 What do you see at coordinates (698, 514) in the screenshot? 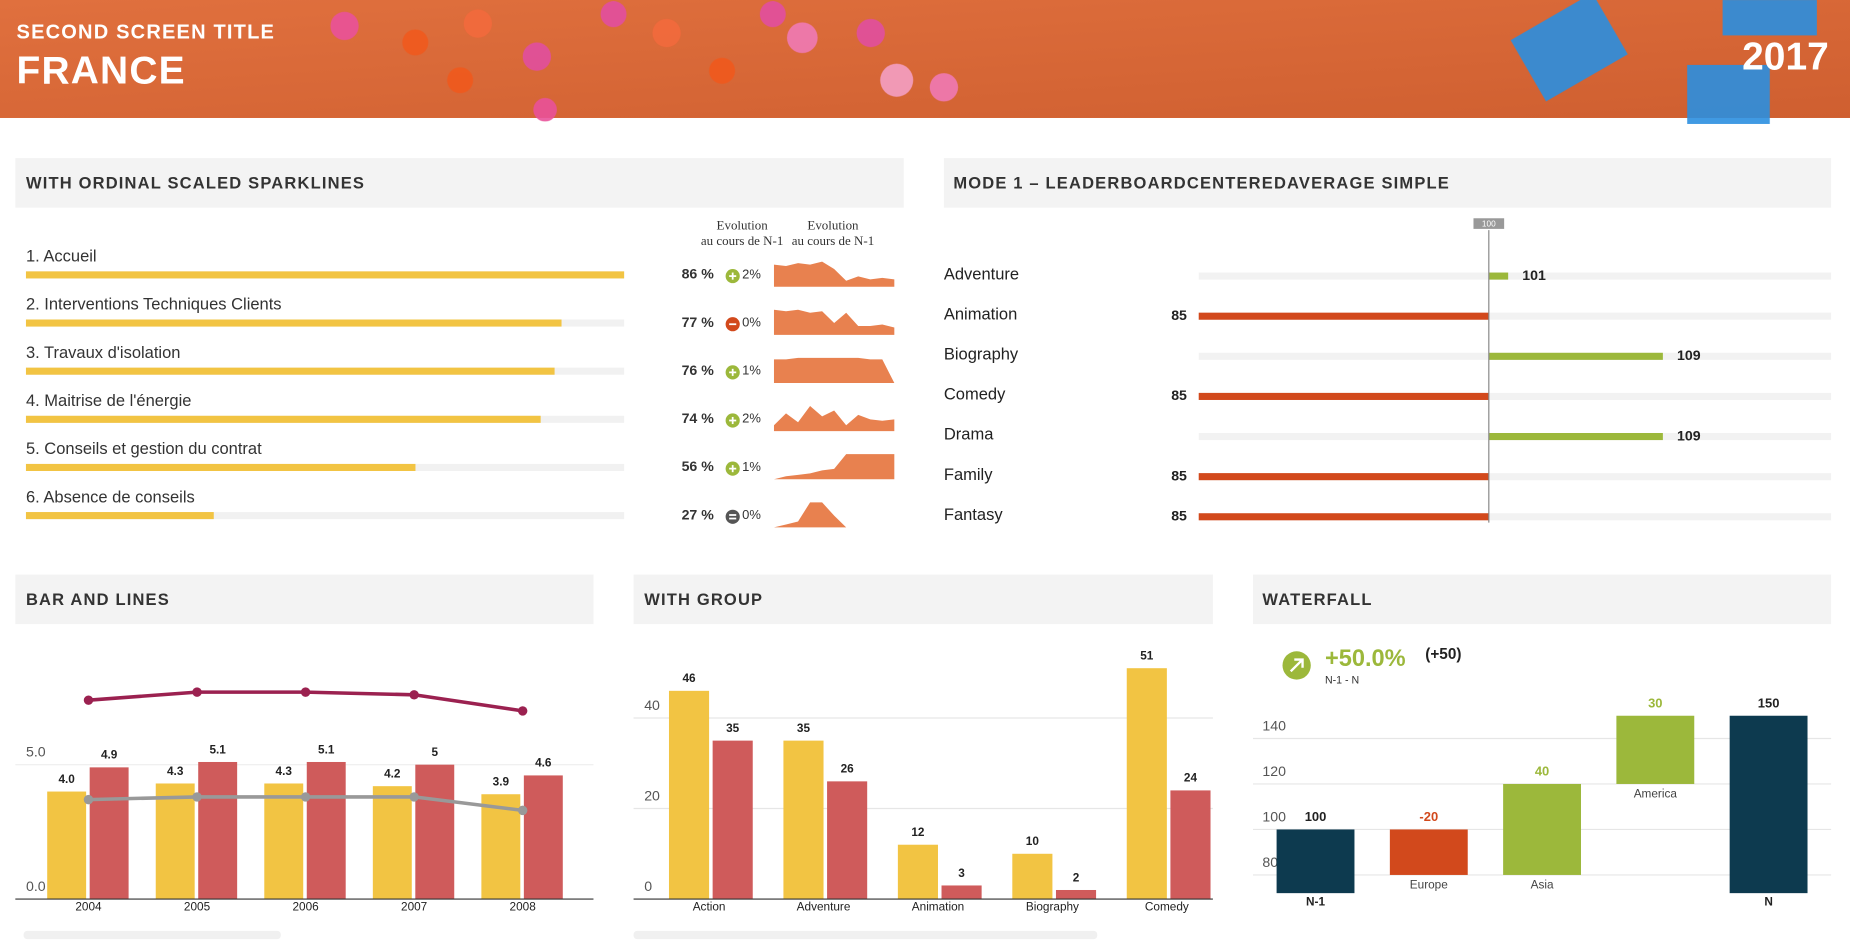
I see `value-label: 27 %` at bounding box center [698, 514].